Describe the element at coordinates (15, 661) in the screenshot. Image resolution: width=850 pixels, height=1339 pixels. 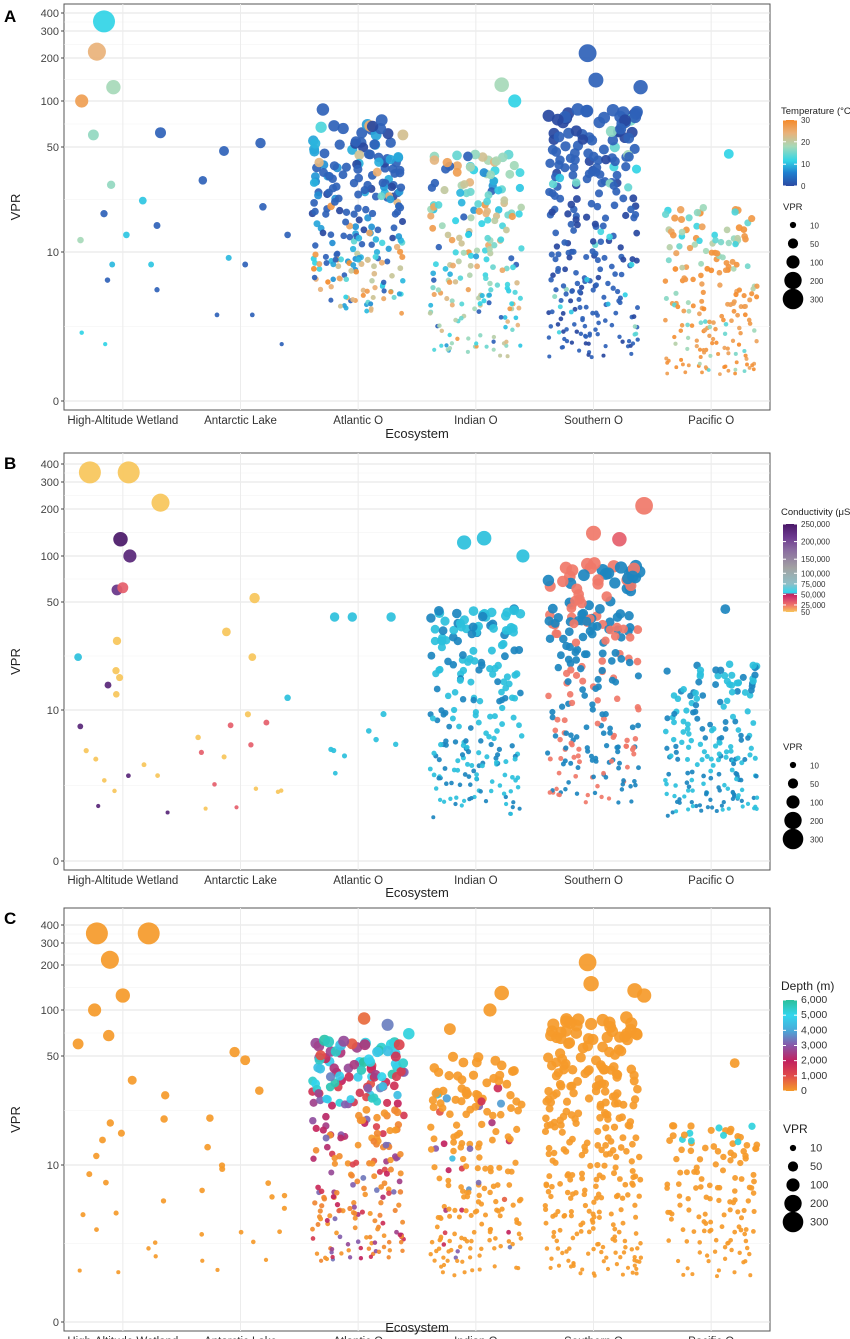
I see `y-axis-title: VPR` at that location.